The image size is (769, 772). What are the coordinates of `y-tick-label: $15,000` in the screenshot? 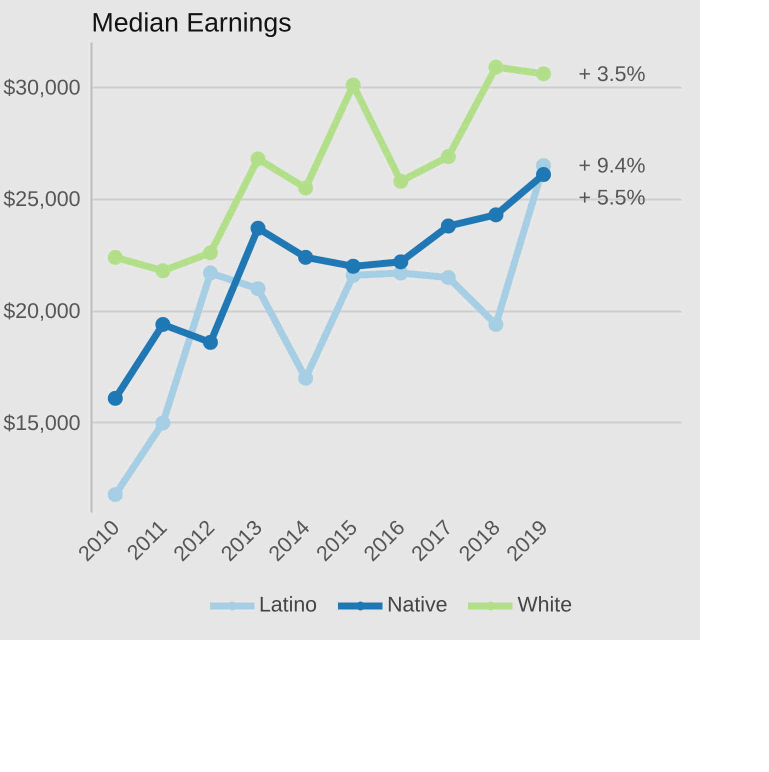 It's located at (42, 422).